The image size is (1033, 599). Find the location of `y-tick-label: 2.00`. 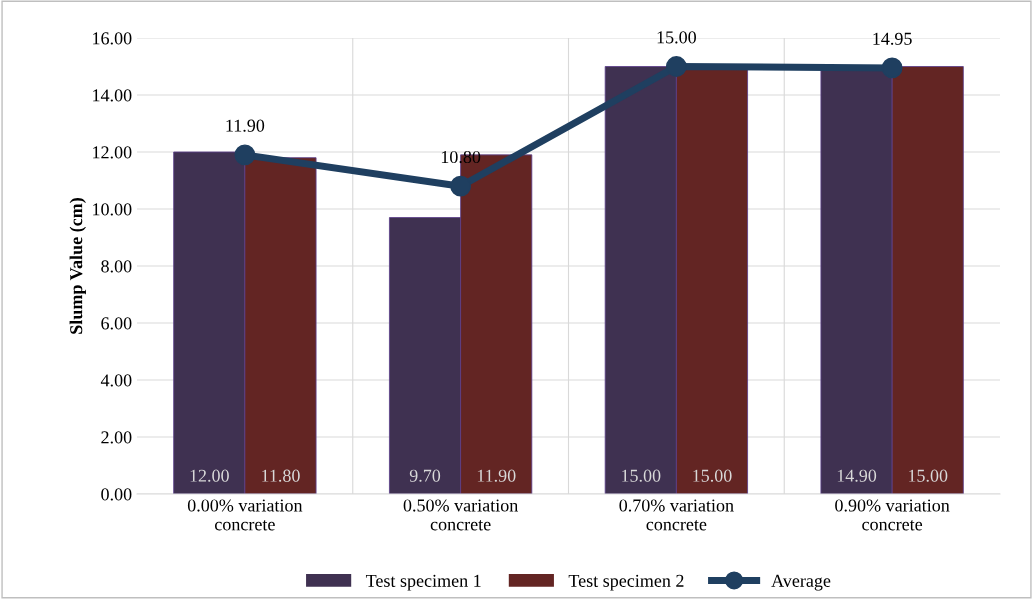

y-tick-label: 2.00 is located at coordinates (116, 437).